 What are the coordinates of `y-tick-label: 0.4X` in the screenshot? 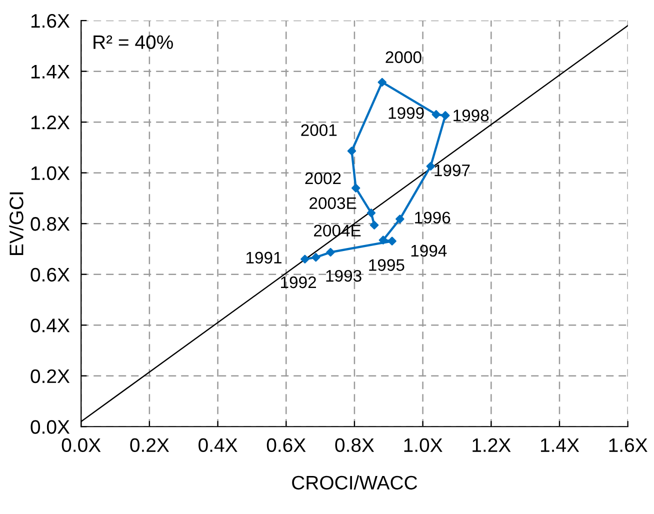 It's located at (50, 325).